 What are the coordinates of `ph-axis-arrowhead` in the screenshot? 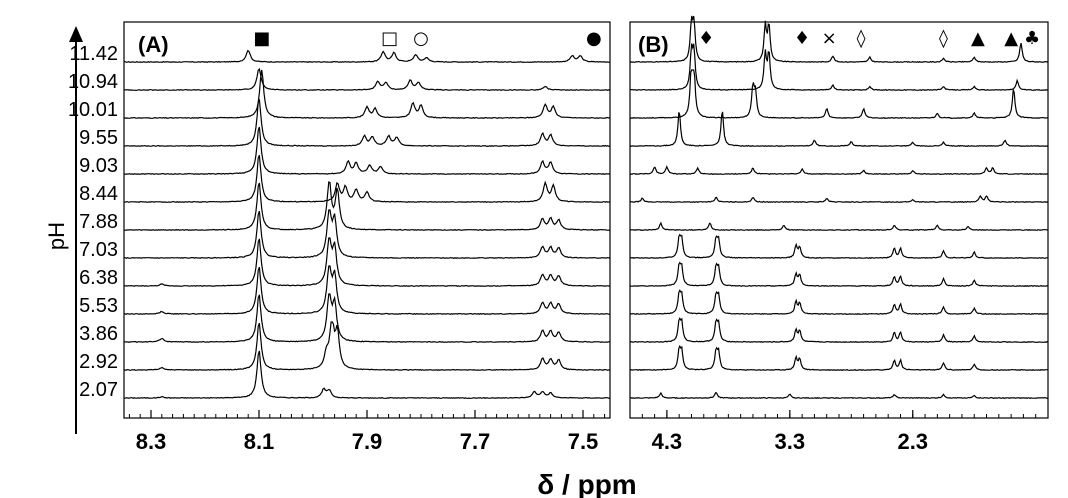 It's located at (76, 34).